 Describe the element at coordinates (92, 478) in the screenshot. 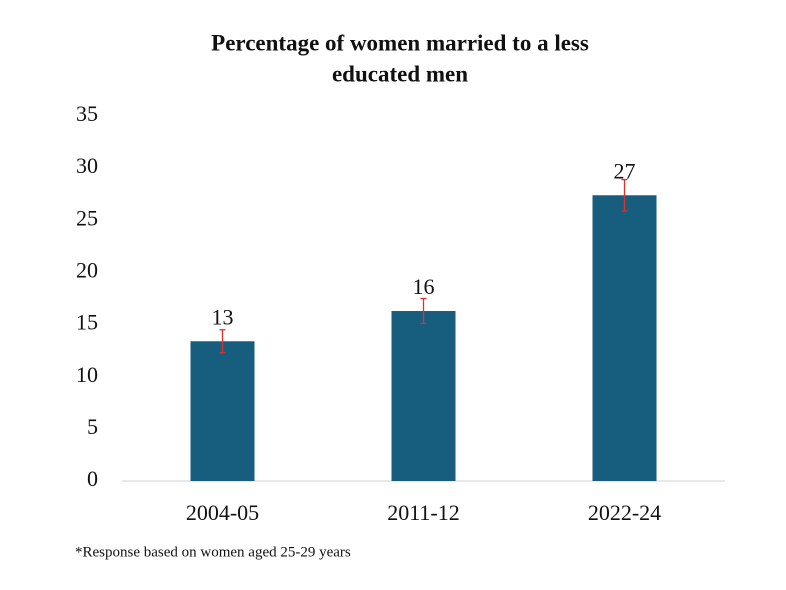

I see `y-tick-label: 0` at that location.